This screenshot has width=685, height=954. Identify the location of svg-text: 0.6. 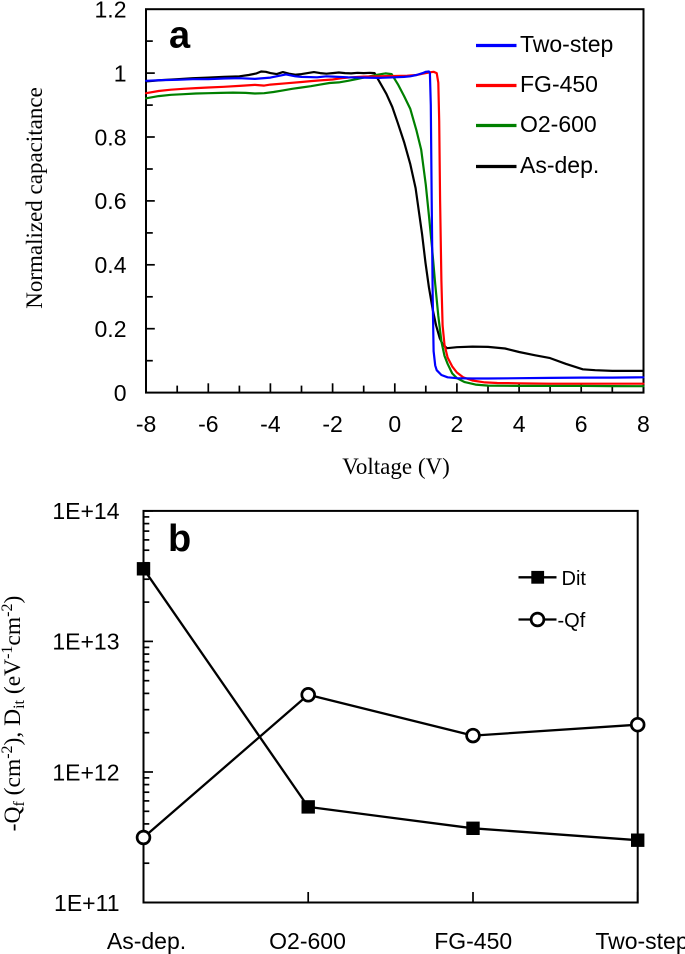
(111, 201).